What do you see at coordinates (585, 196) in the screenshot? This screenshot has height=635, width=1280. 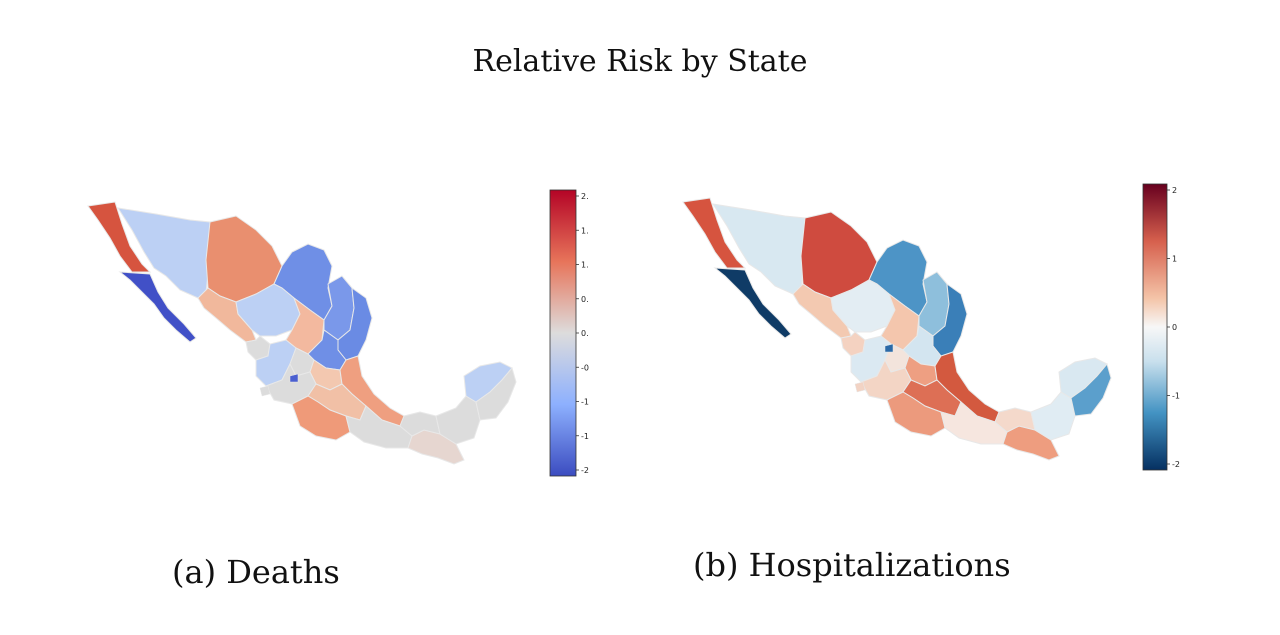 I see `colorbar-tick-label: 2.` at bounding box center [585, 196].